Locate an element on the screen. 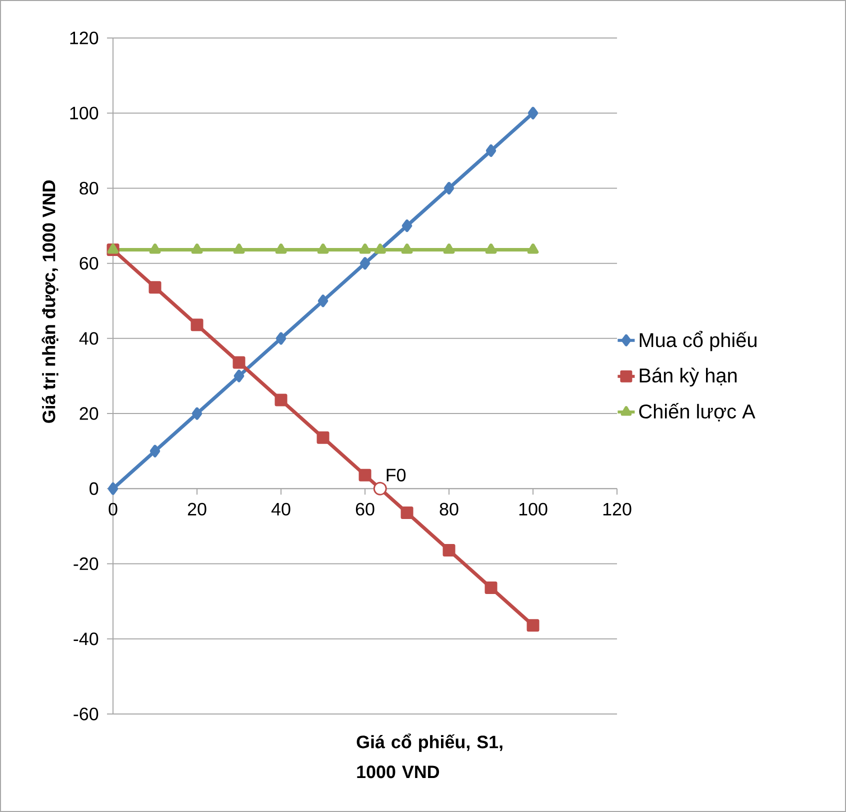 The image size is (846, 812). x-tick-label: 120 is located at coordinates (617, 509).